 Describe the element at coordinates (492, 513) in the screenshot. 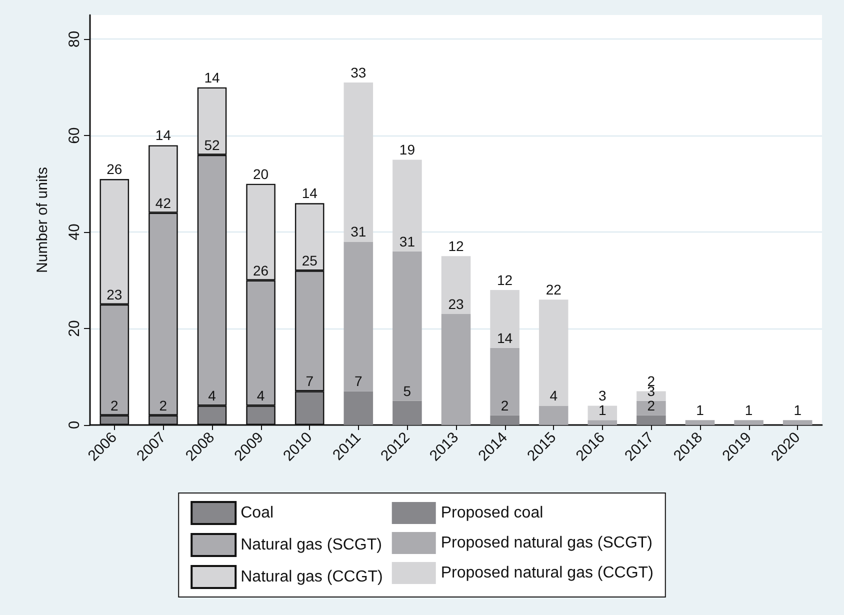

I see `legend-label: Proposed coal` at that location.